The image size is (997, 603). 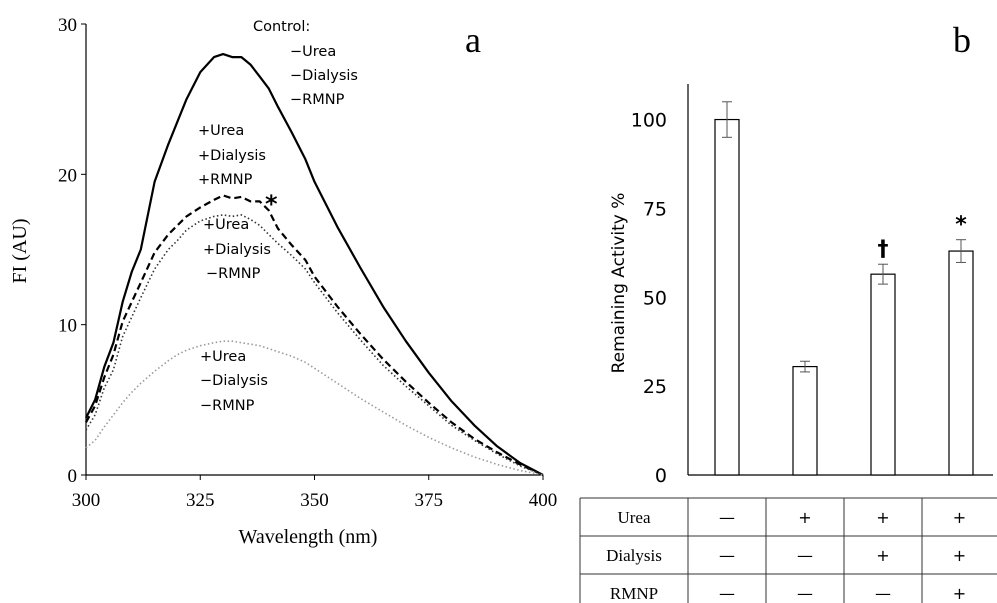 I want to click on annotation-3-line-3: −RMNP, so click(x=233, y=274).